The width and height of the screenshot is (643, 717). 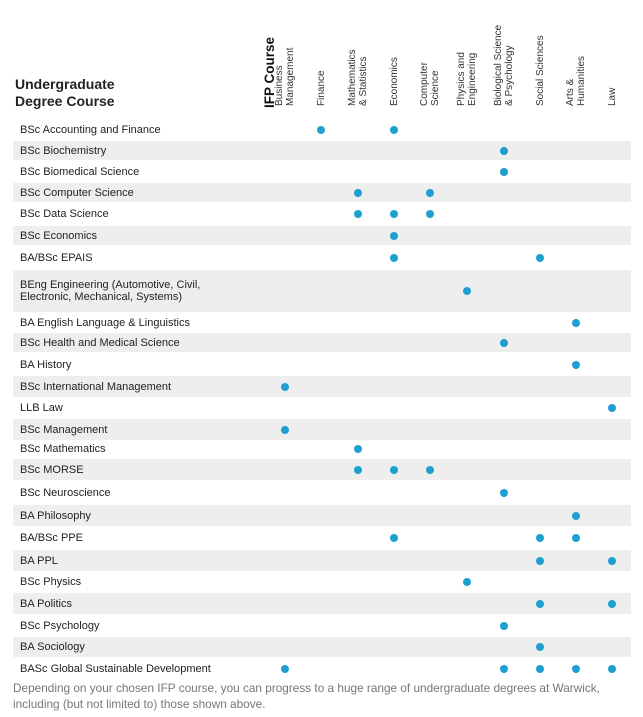 I want to click on table-row: BSc Management, so click(x=322, y=429).